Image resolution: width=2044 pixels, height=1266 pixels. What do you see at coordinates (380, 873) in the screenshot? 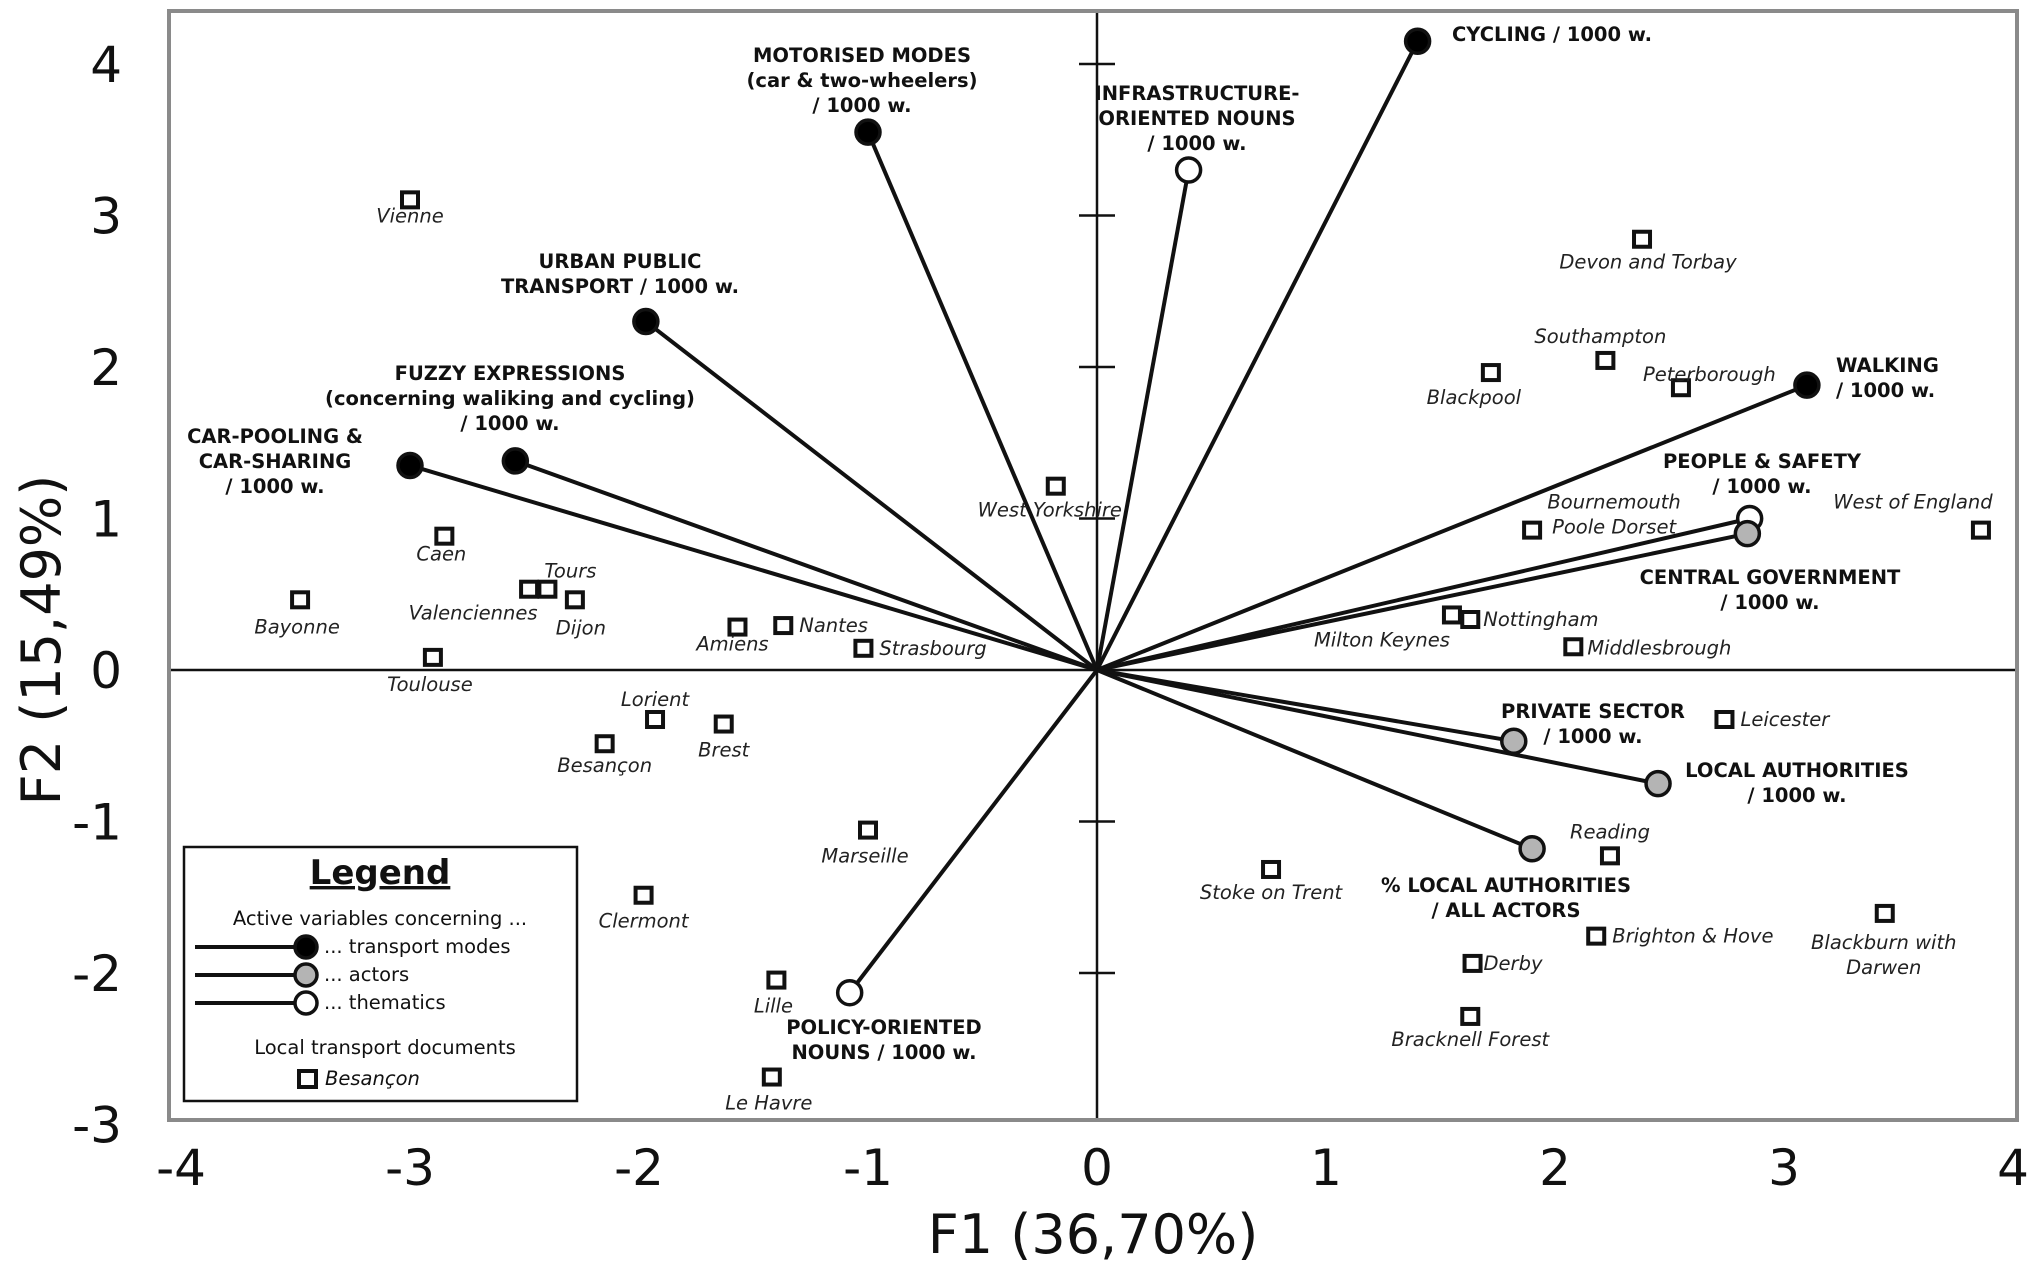
I see `legend-title: Legend` at bounding box center [380, 873].